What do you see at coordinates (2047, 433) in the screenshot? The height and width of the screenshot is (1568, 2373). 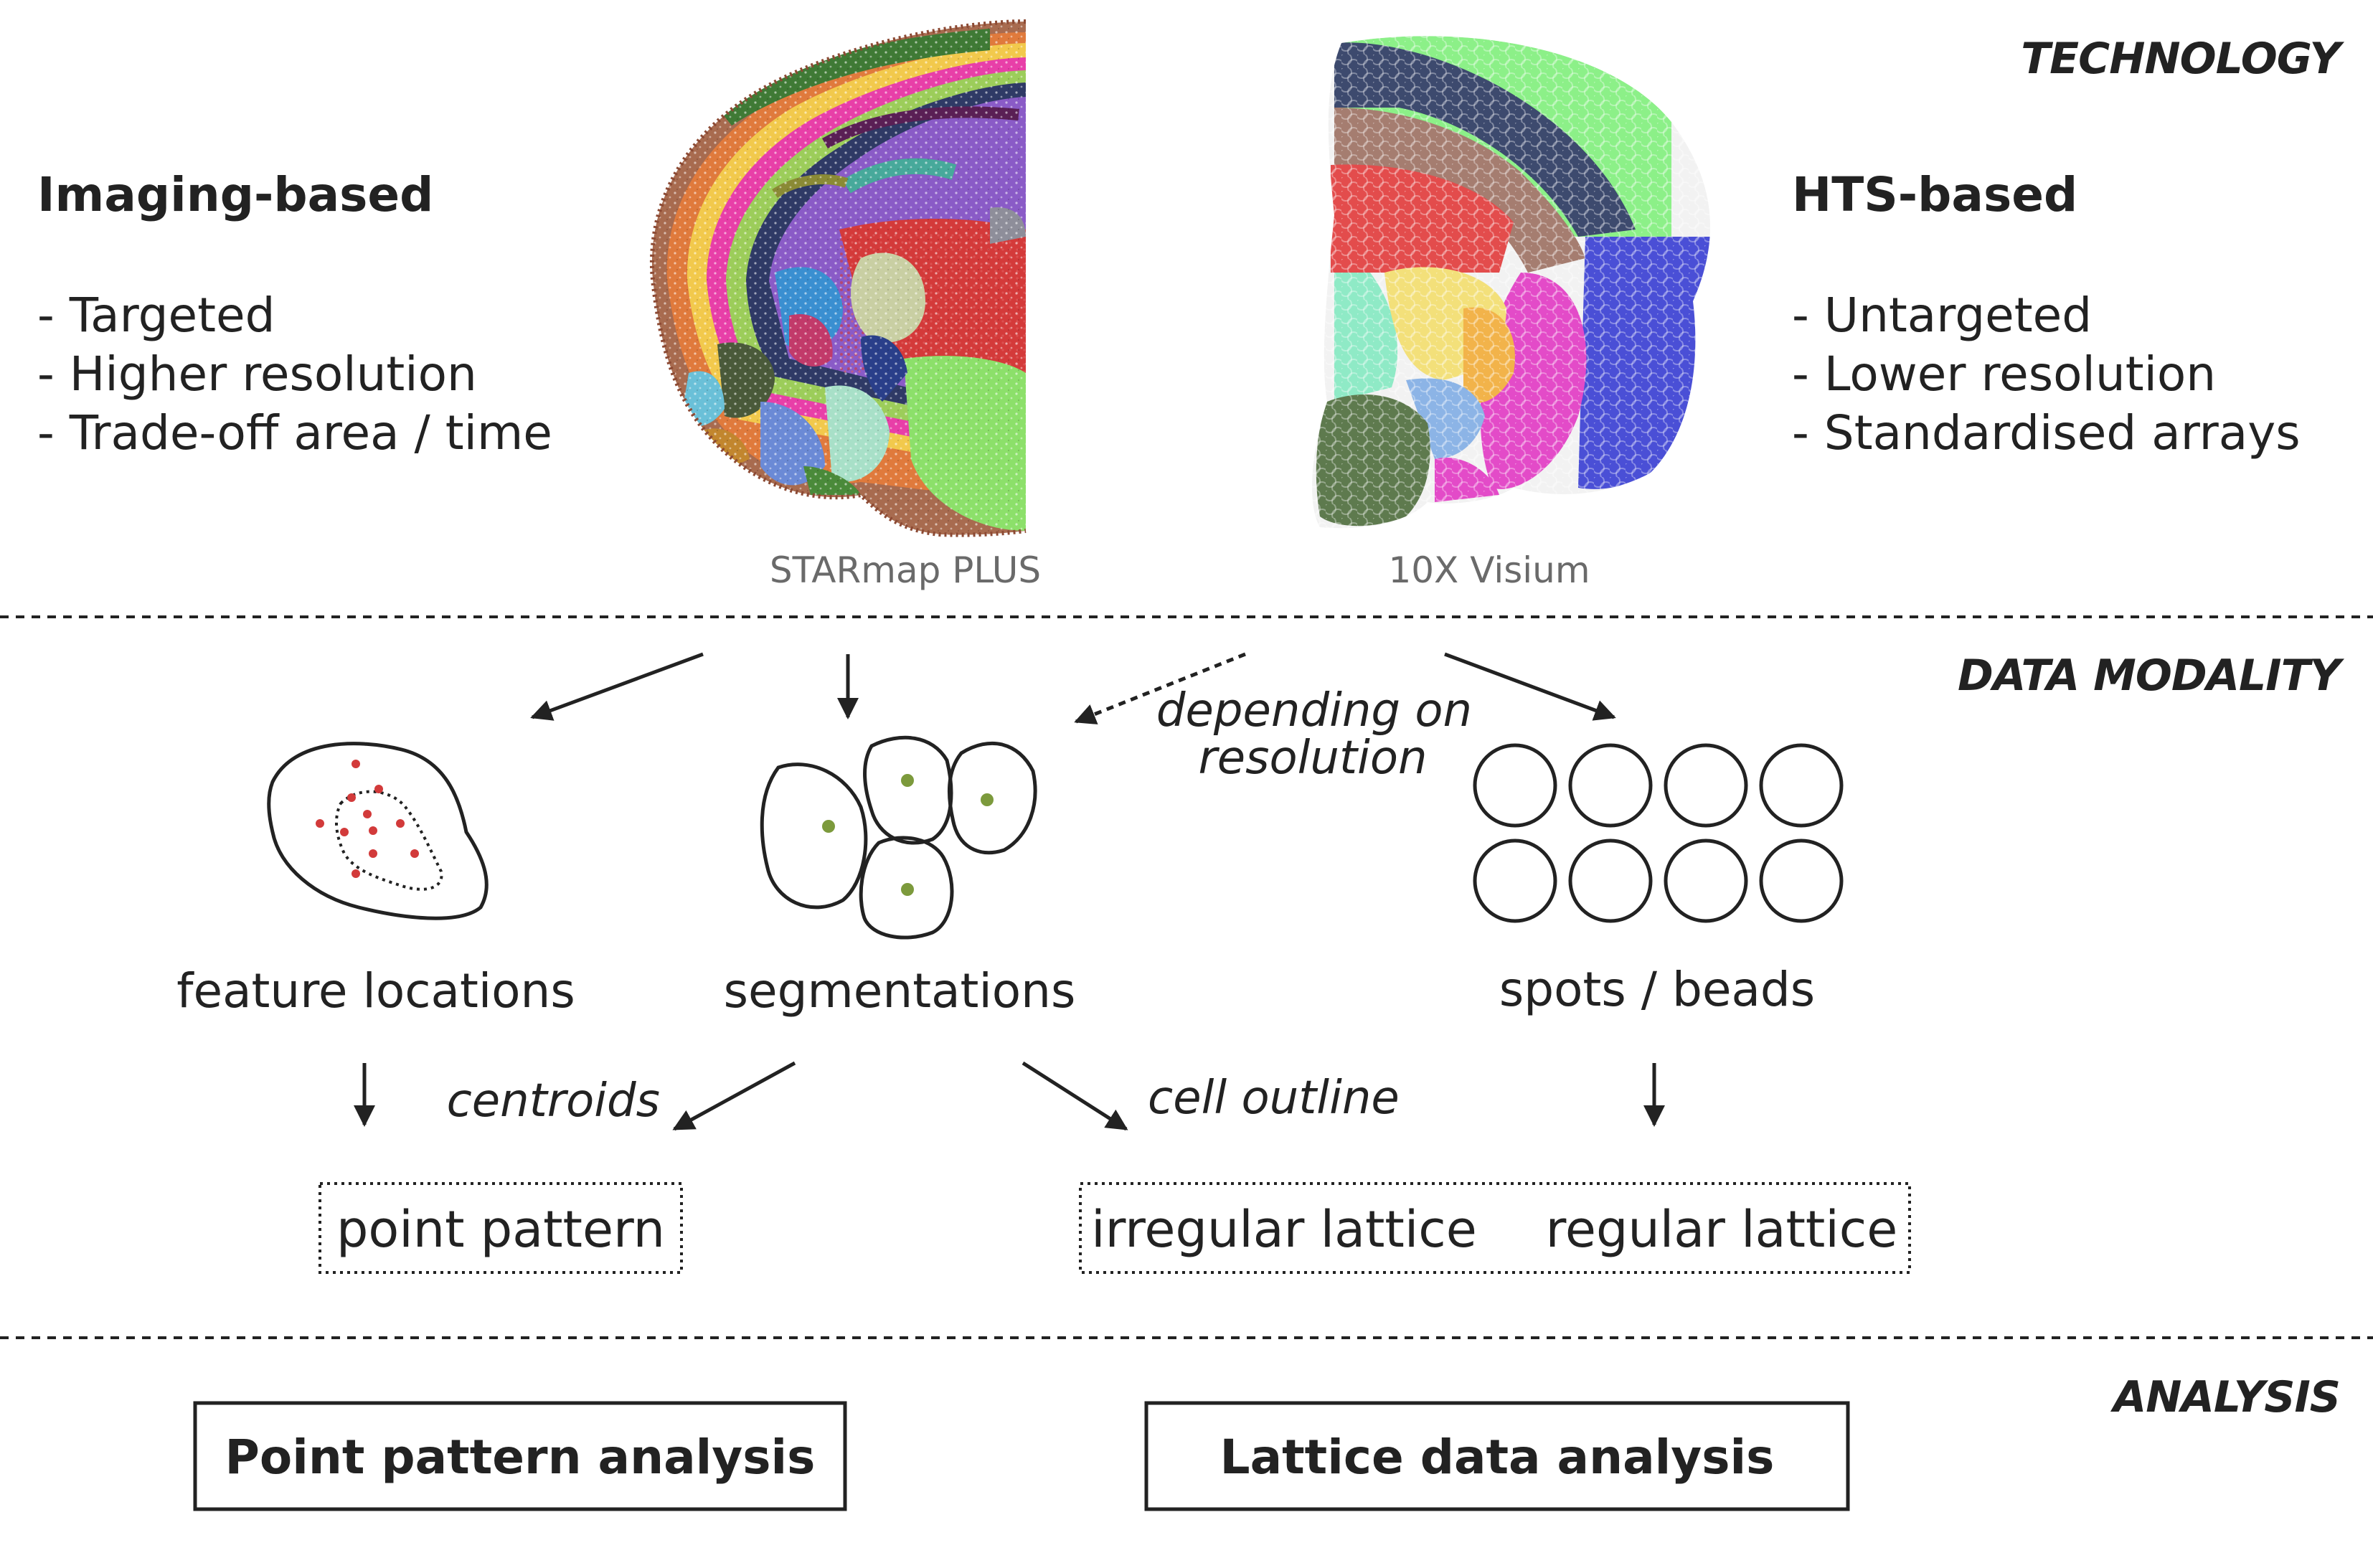 I see `hts-bullet-3: - Standardised arrays` at bounding box center [2047, 433].